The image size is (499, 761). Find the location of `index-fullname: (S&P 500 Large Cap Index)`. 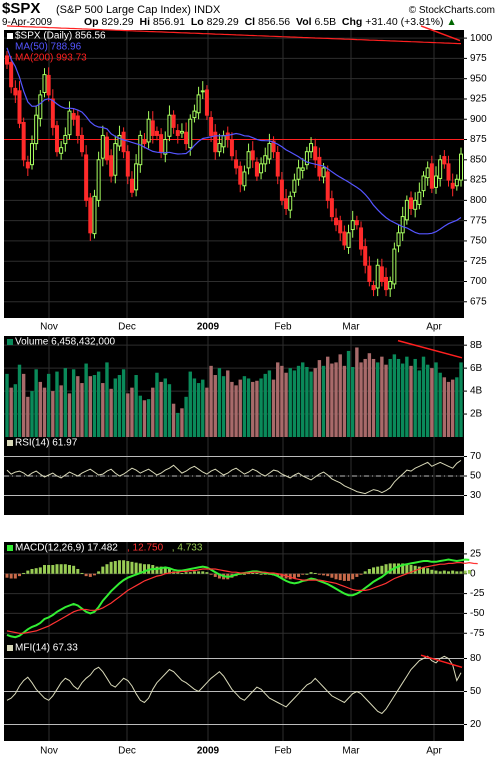

index-fullname: (S&P 500 Large Cap Index) is located at coordinates (123, 10).